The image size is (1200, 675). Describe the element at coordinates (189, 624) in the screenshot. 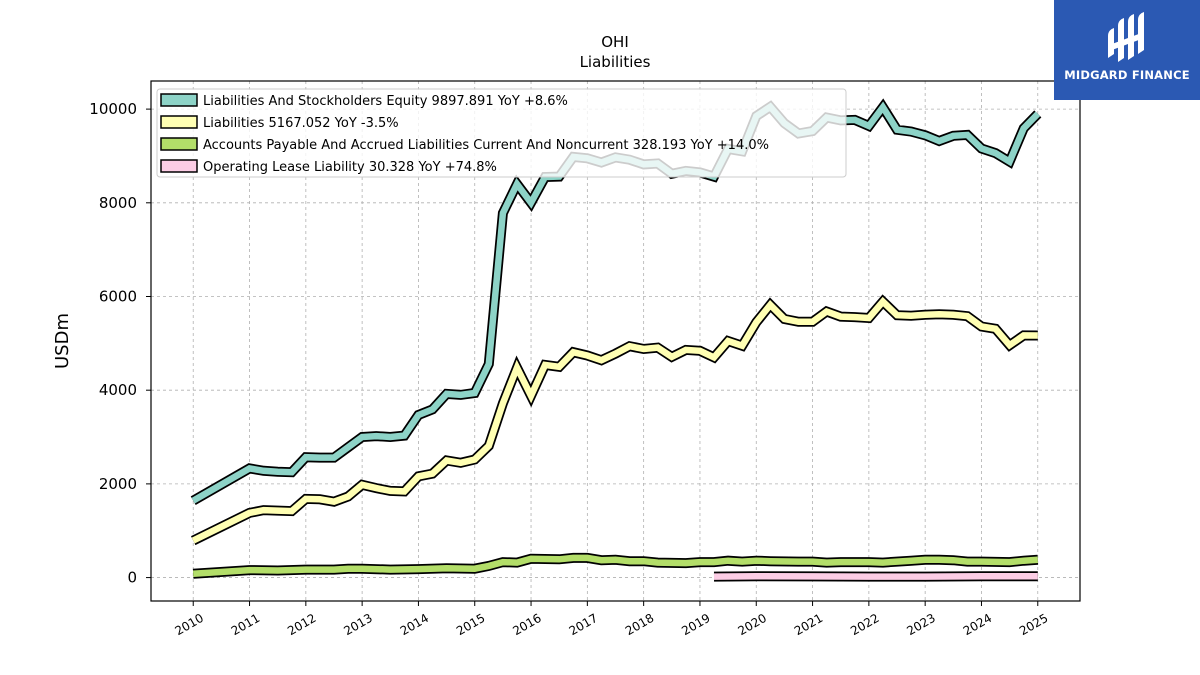

I see `x-tick-label: 2010` at that location.